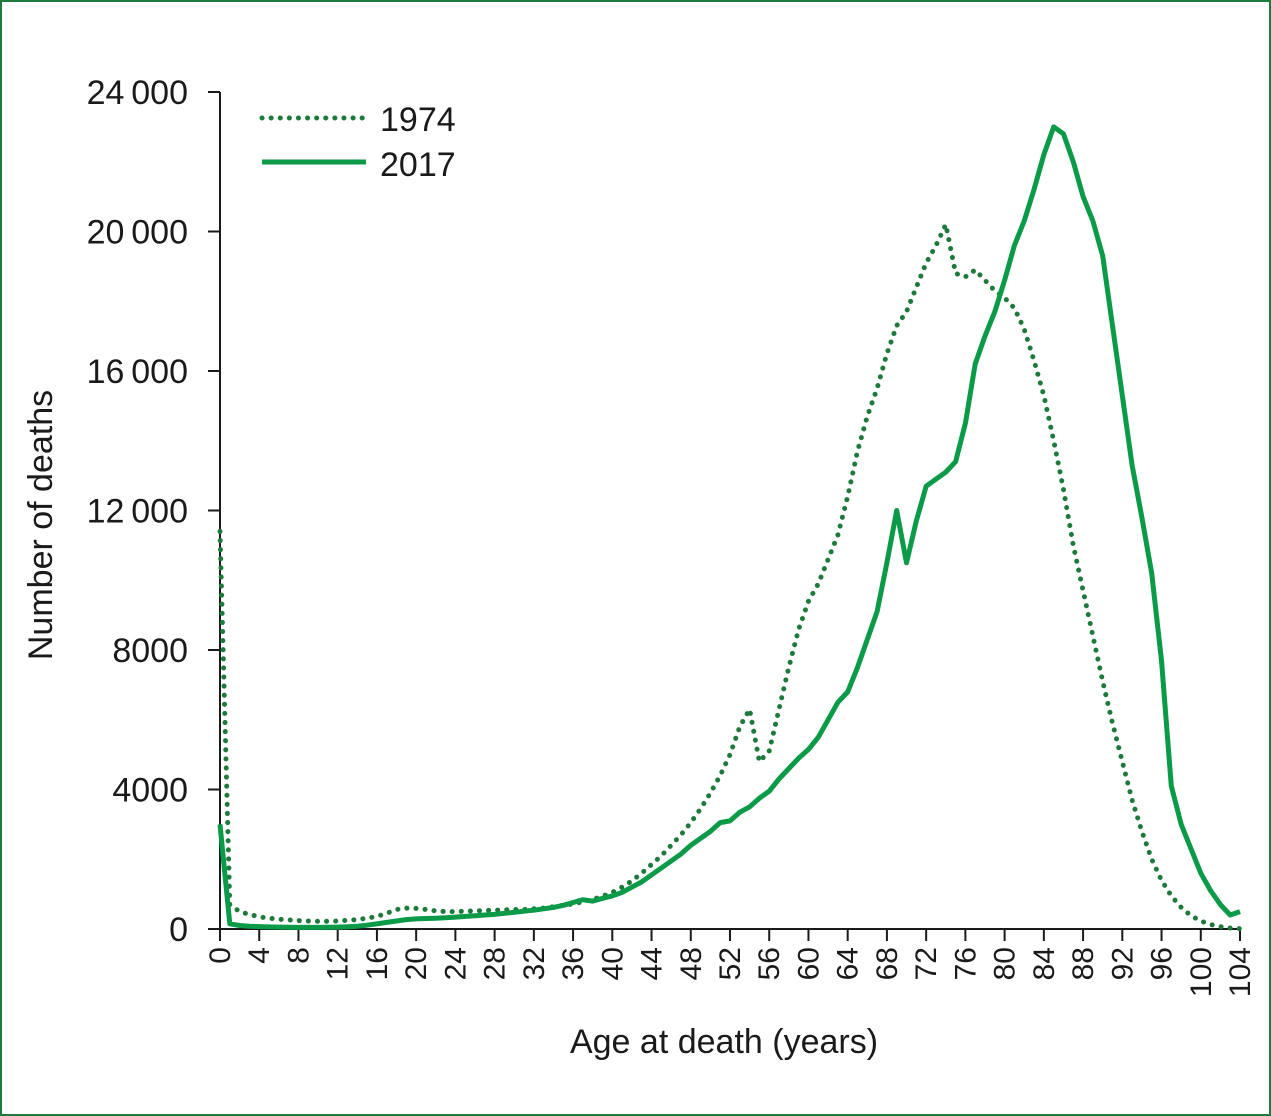 This screenshot has width=1271, height=1116. Describe the element at coordinates (1122, 963) in the screenshot. I see `x-tick-label: 92` at that location.